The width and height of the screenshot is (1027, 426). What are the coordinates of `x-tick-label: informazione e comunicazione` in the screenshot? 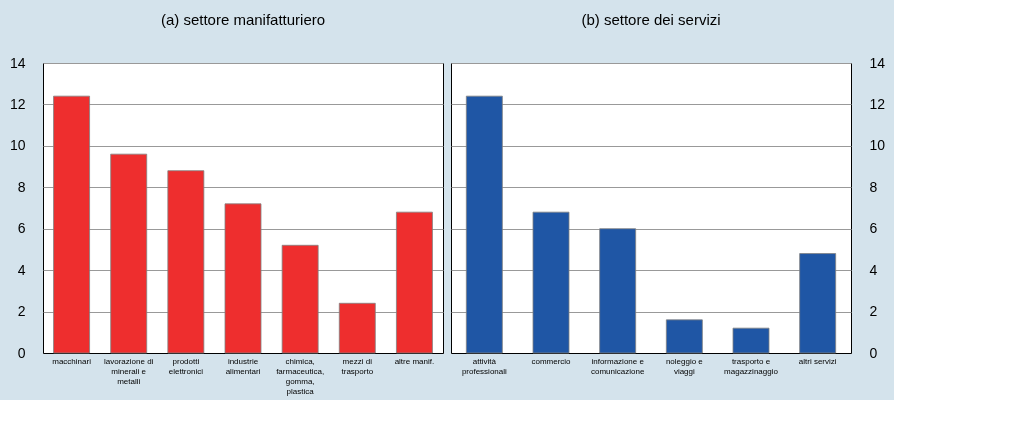 It's located at (617, 366).